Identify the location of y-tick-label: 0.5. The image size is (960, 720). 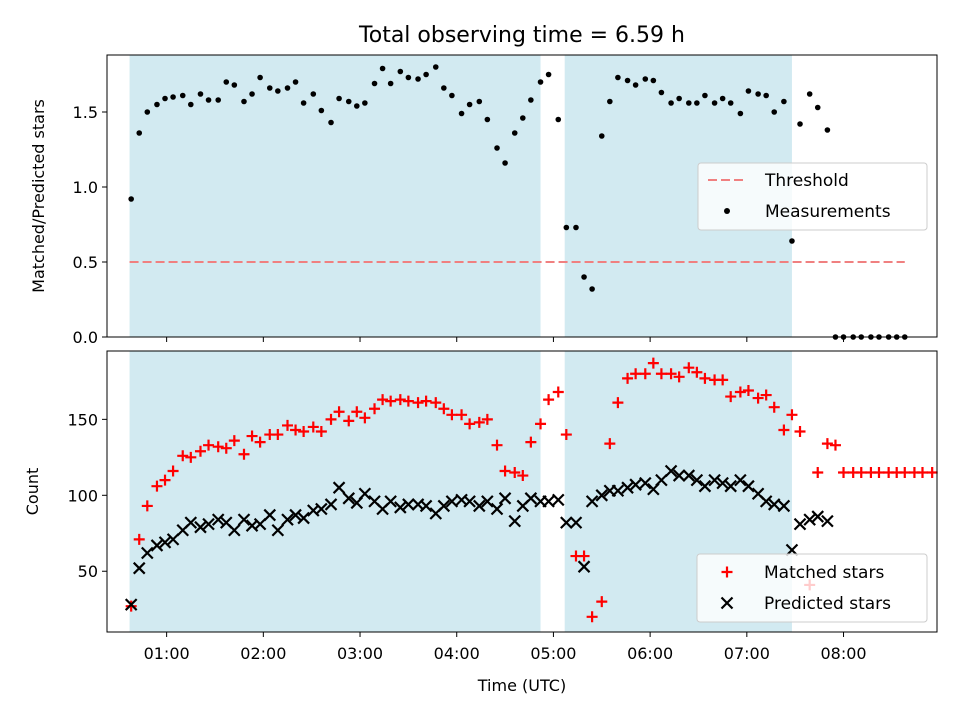
(85, 262).